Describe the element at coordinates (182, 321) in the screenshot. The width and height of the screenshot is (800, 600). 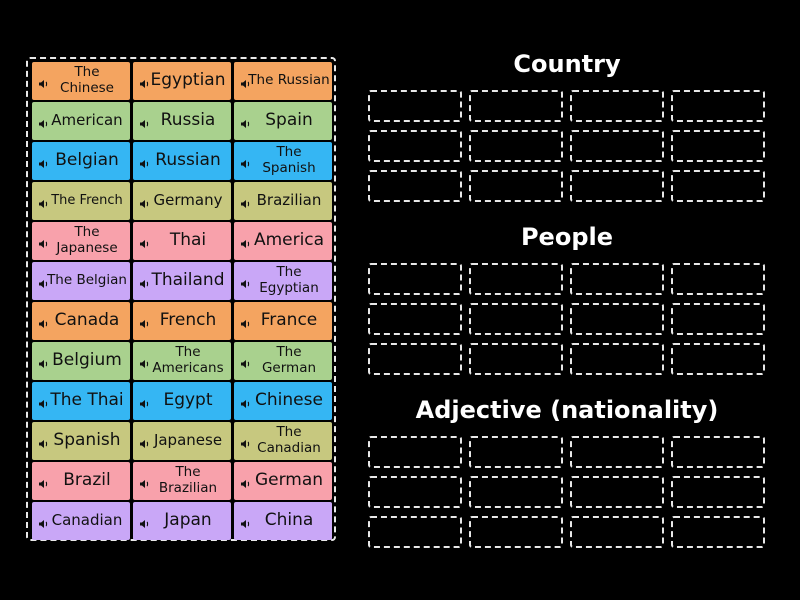
I see `word-tile: French` at that location.